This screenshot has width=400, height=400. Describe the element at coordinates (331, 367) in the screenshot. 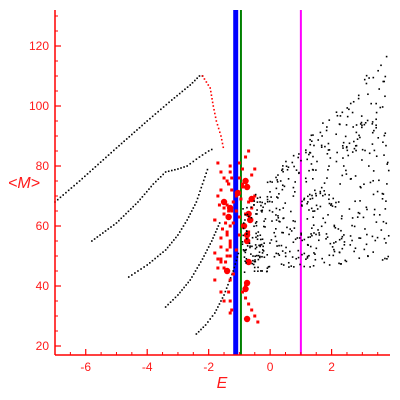

I see `x-tick-label: 2` at that location.